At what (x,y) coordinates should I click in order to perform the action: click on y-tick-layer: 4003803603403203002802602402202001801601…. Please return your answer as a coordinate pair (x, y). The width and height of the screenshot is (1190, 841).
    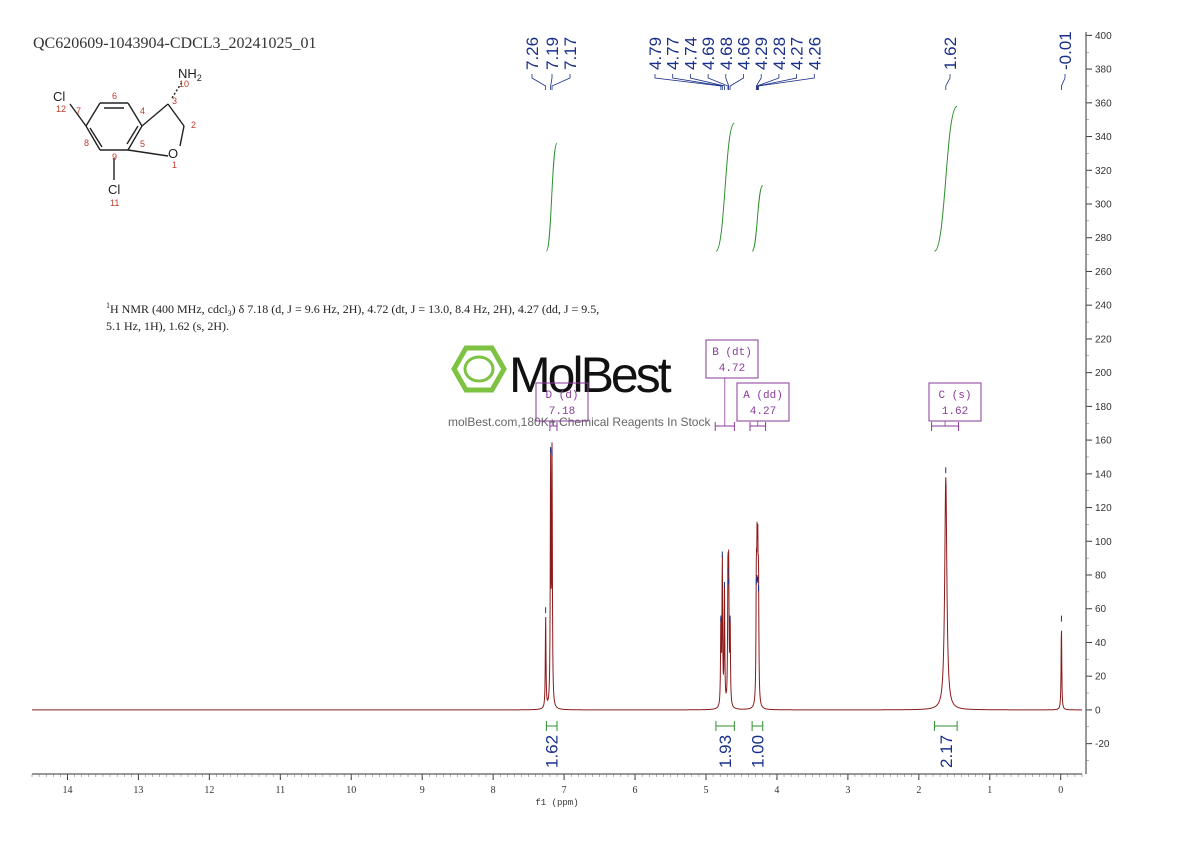
    Looking at the image, I should click on (1099, 396).